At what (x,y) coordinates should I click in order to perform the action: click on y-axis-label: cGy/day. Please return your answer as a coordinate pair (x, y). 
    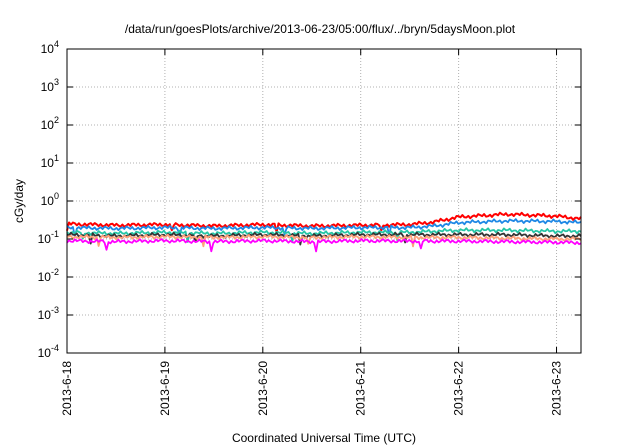
    Looking at the image, I should click on (19, 201).